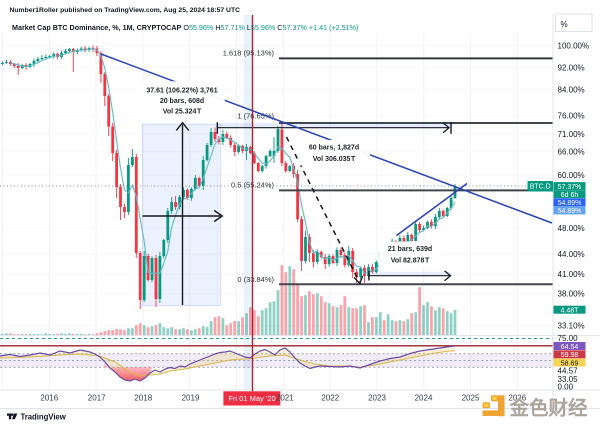 The width and height of the screenshot is (600, 427). I want to click on svg-text: 44.00%, so click(571, 254).